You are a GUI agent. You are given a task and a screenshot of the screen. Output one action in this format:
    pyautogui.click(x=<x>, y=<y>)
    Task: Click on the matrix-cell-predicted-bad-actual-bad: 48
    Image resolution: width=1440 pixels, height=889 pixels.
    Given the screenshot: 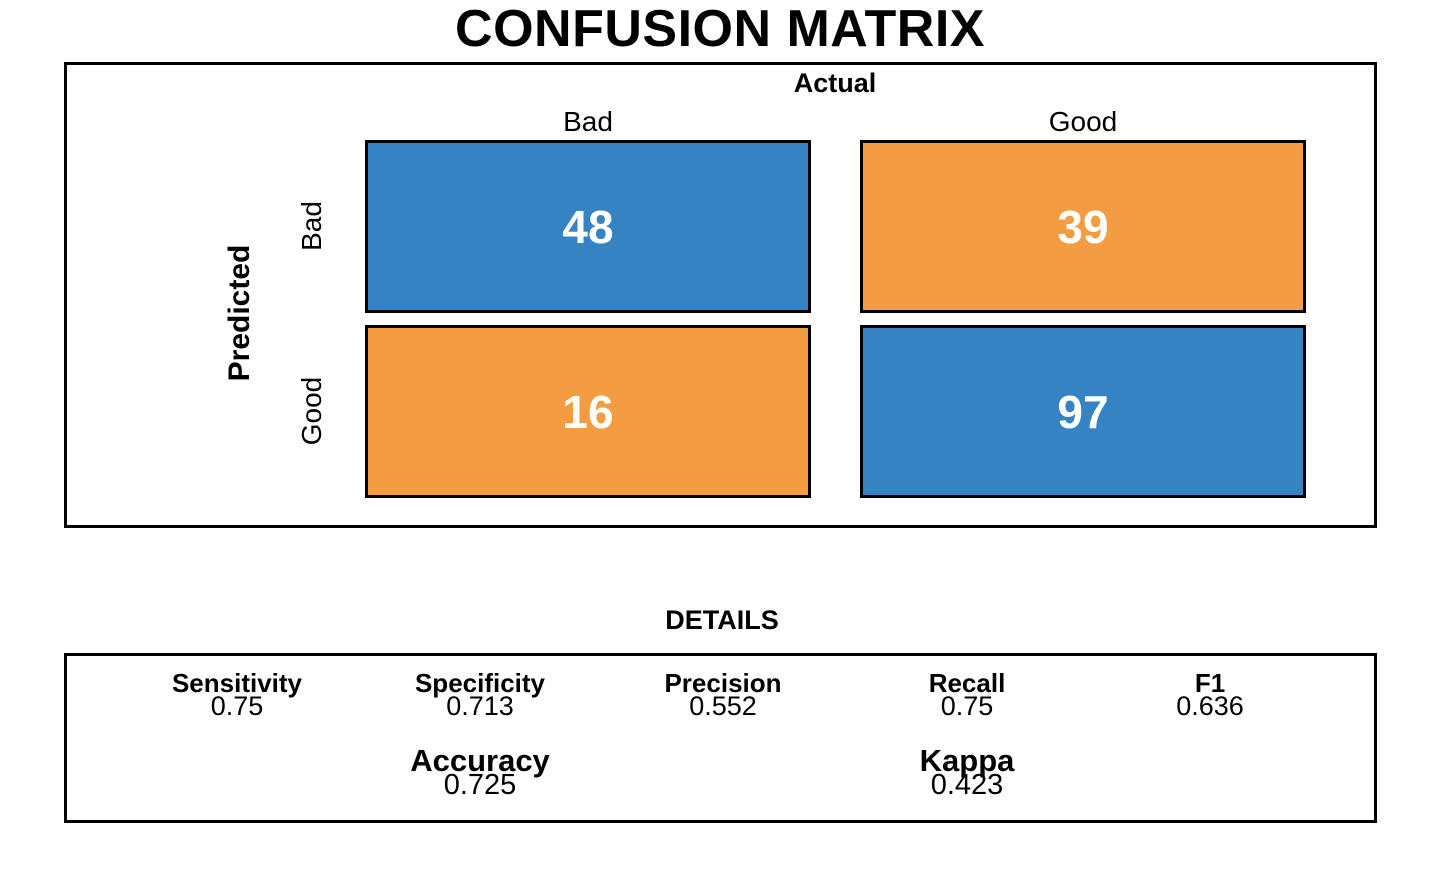 What is the action you would take?
    pyautogui.click(x=588, y=226)
    